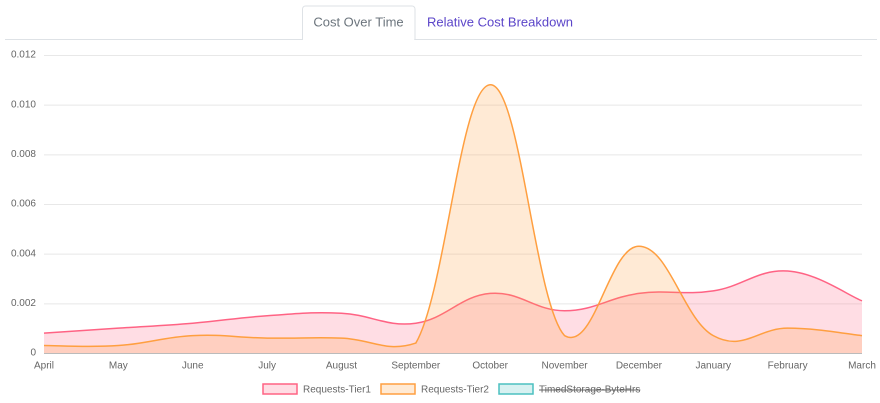 The height and width of the screenshot is (403, 880). What do you see at coordinates (713, 366) in the screenshot?
I see `x-tick-label: January` at bounding box center [713, 366].